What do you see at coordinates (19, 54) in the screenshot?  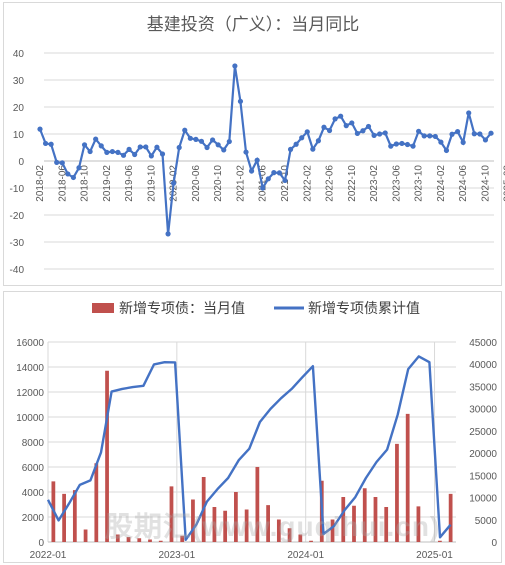 I see `y-tick-label: 40` at bounding box center [19, 54].